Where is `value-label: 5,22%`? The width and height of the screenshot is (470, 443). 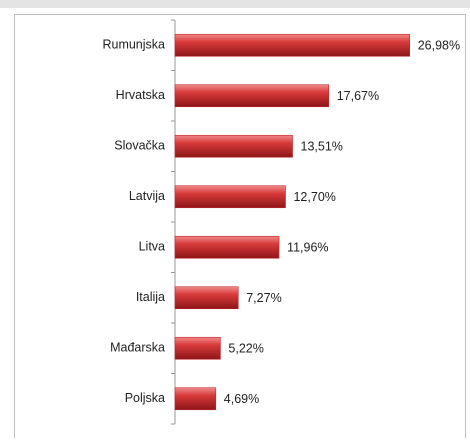
value-label: 5,22% is located at coordinates (245, 349).